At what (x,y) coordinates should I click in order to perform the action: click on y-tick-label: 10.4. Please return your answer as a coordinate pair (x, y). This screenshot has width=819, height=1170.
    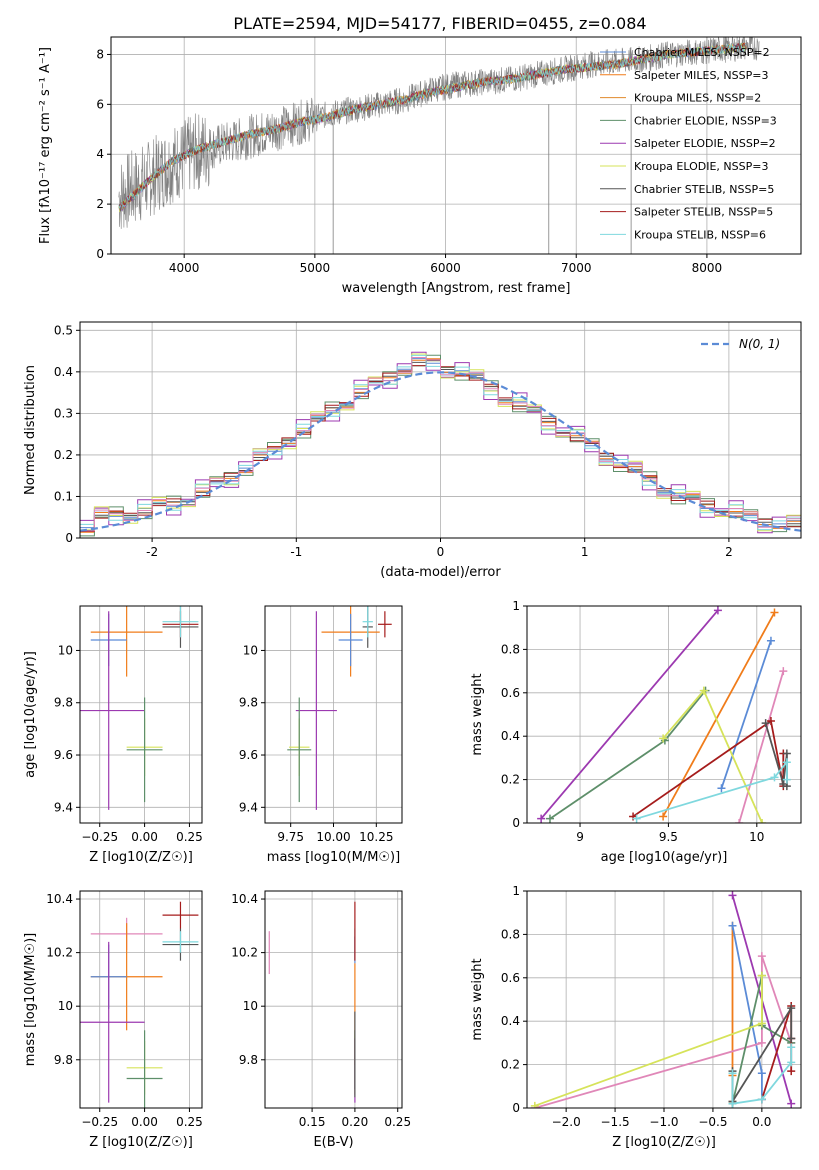
    Looking at the image, I should click on (59, 899).